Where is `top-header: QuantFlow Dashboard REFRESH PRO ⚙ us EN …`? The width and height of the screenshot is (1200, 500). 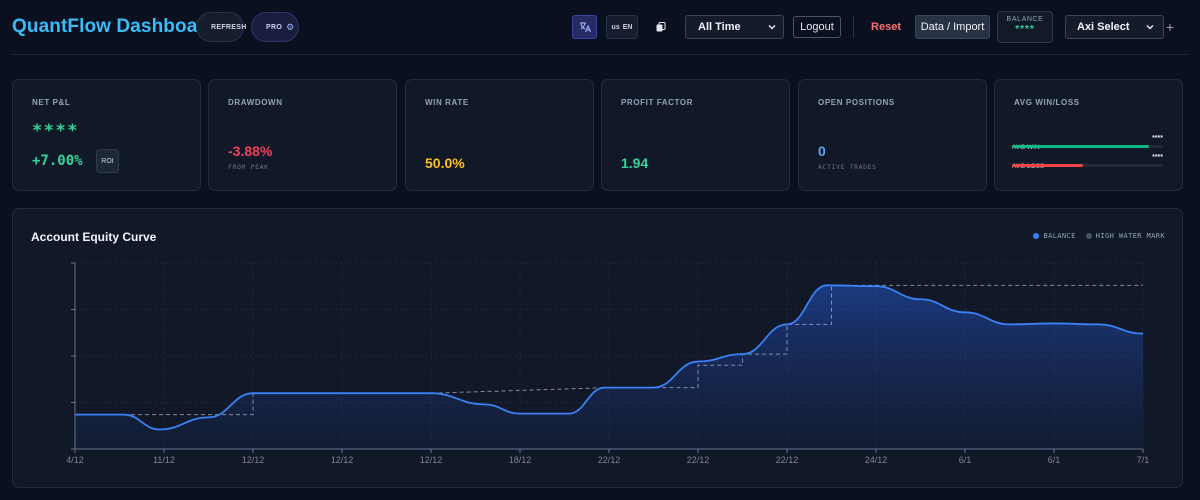 top-header: QuantFlow Dashboard REFRESH PRO ⚙ us EN … is located at coordinates (600, 28).